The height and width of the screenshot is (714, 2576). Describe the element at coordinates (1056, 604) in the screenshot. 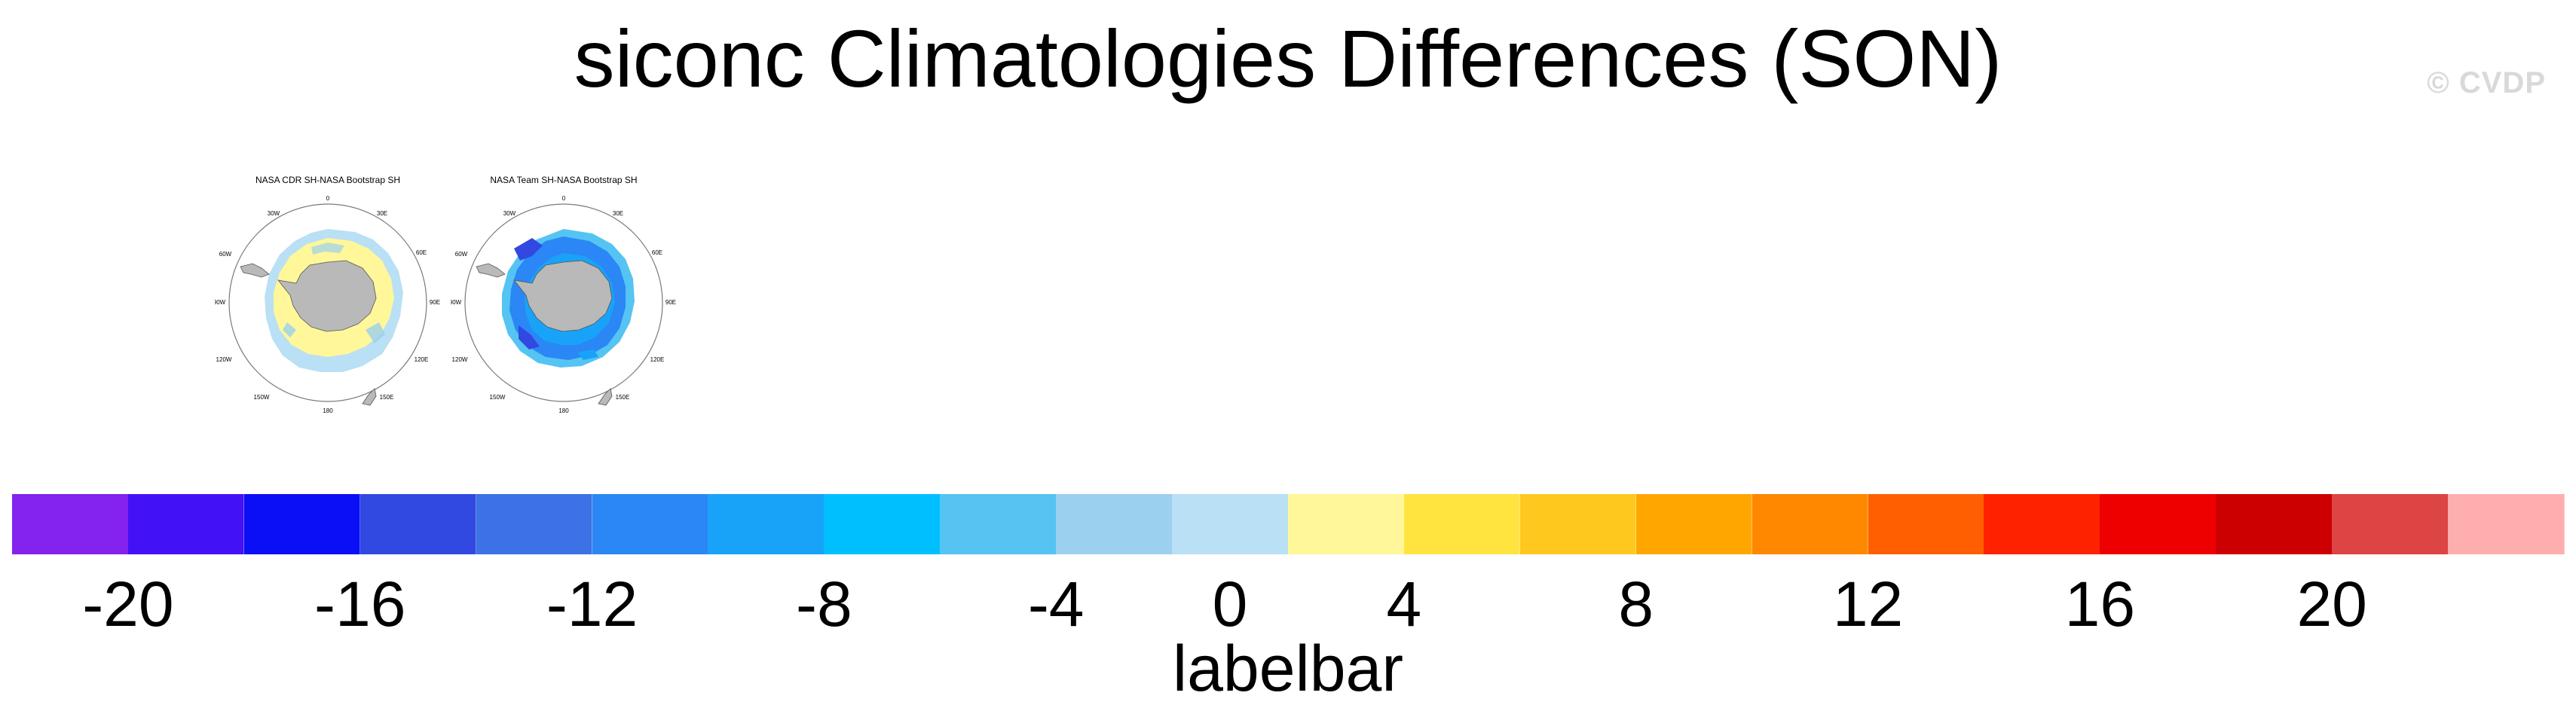

I see `colorbar-tick-label: -4` at that location.